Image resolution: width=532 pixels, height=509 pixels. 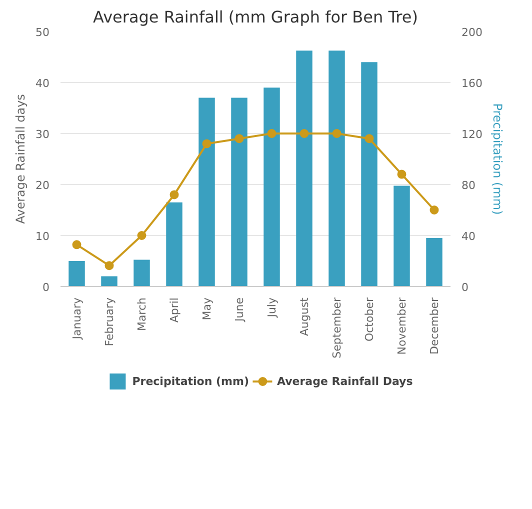 I want to click on y-tick-label: 20, so click(x=43, y=185).